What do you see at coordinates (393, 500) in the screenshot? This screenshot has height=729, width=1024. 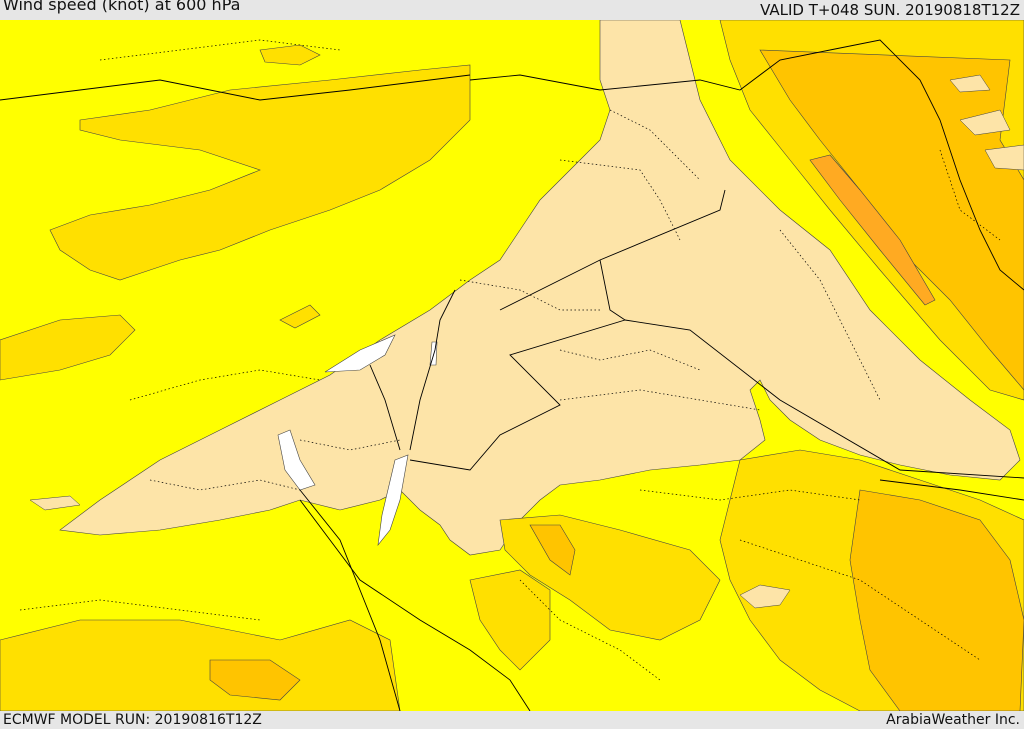 I see `gap-gulf-of-aqaba` at bounding box center [393, 500].